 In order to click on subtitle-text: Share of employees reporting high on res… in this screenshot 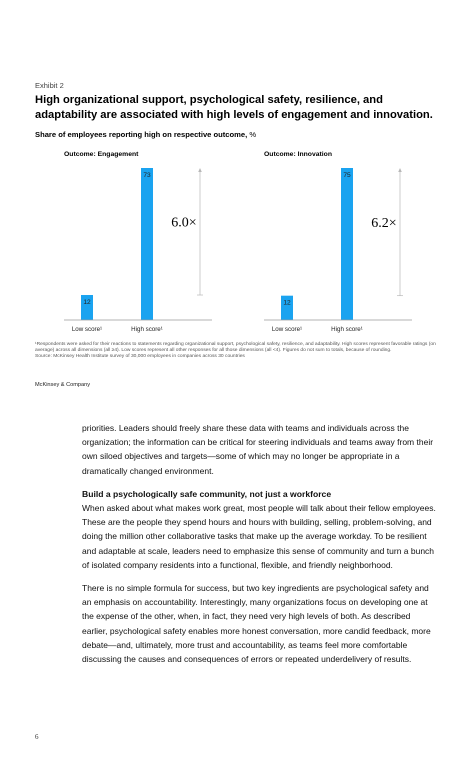, I will do `click(141, 134)`.